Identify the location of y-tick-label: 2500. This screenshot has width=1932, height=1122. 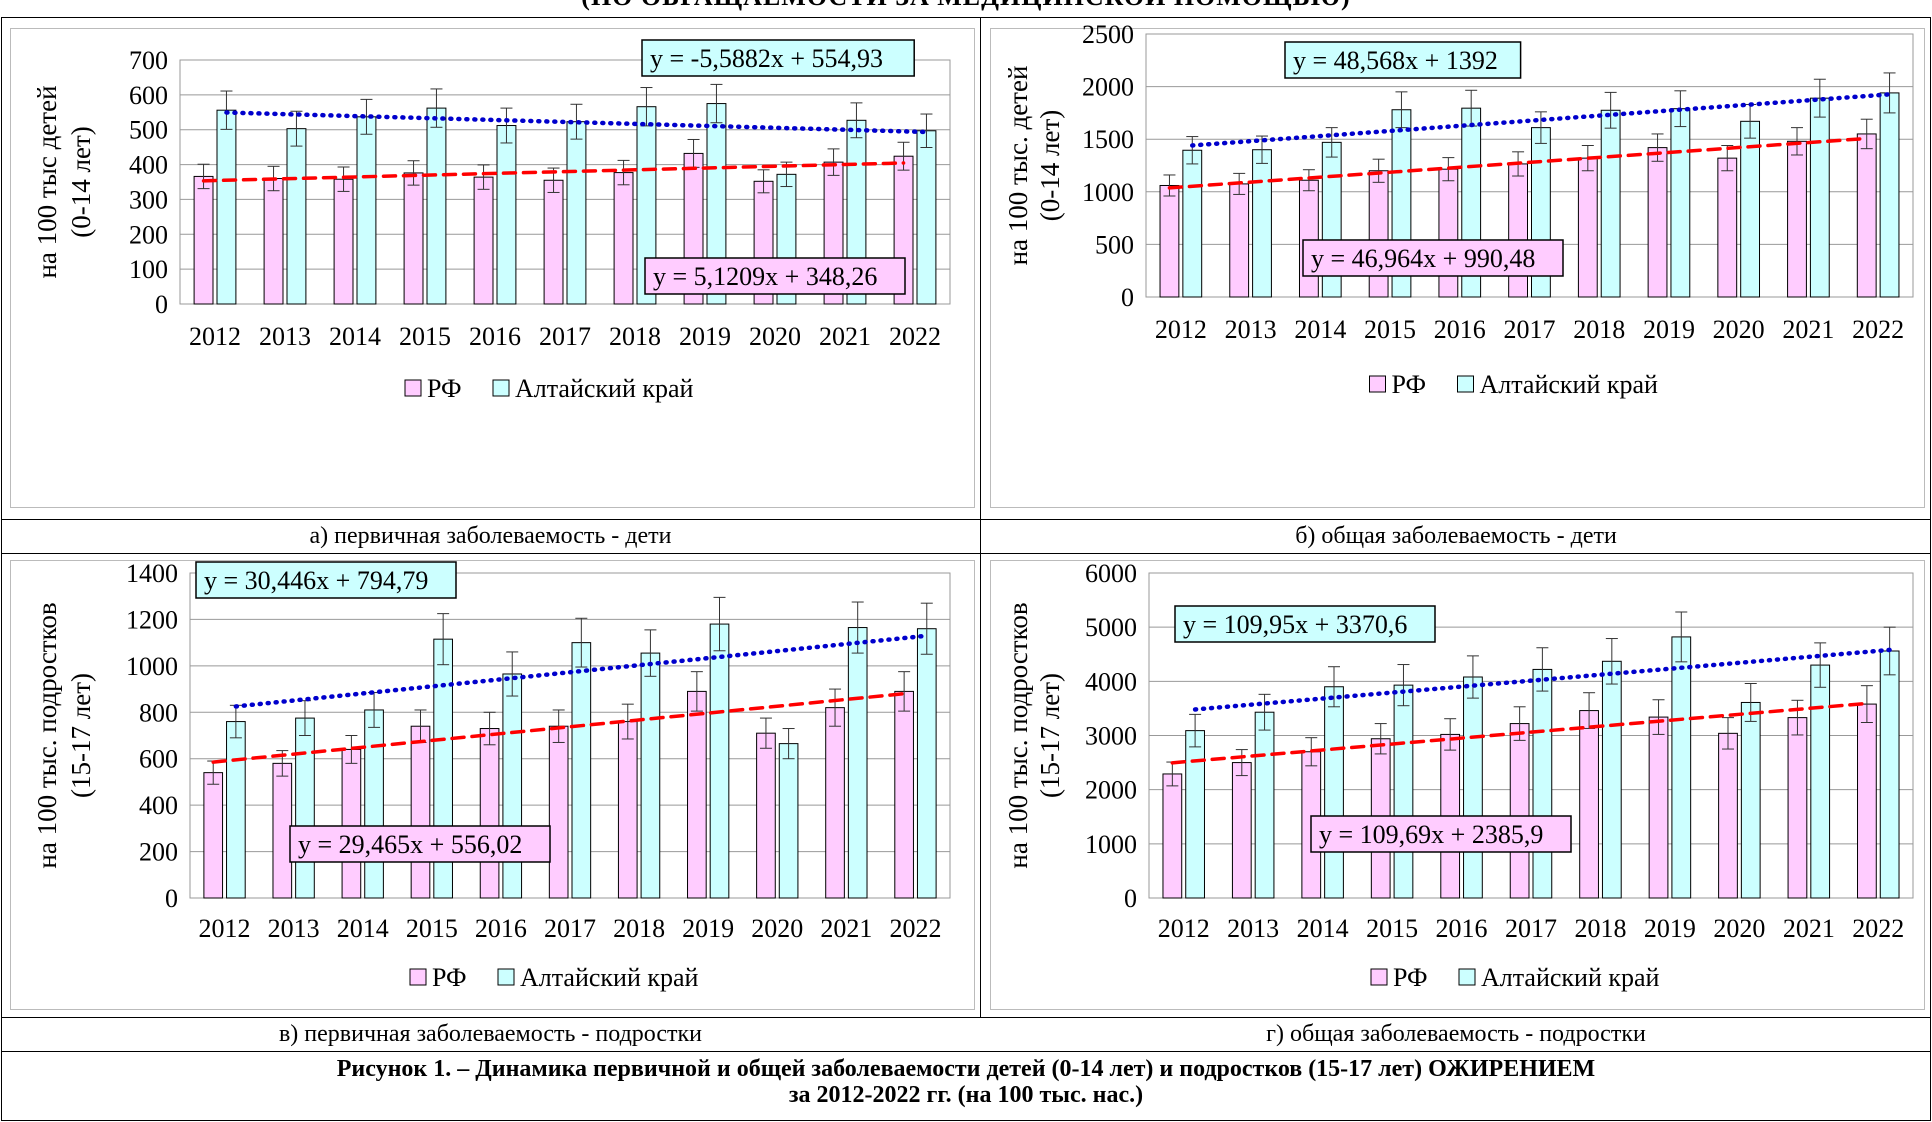
(1108, 34).